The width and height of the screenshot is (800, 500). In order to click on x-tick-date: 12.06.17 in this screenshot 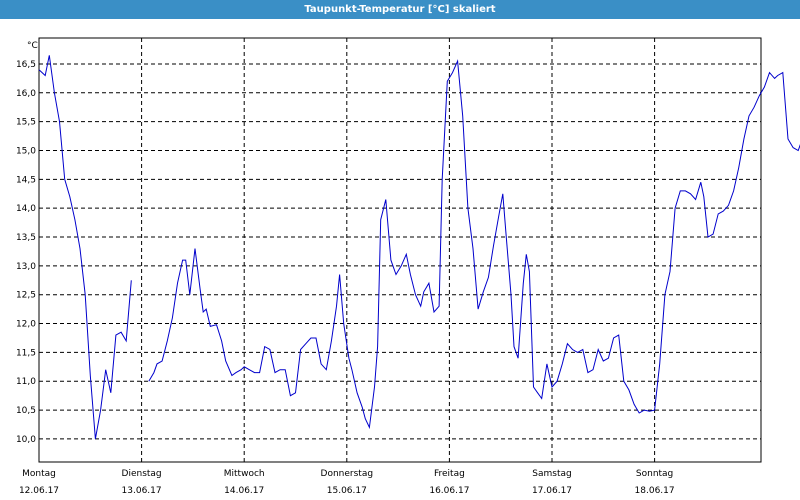, I will do `click(39, 491)`.